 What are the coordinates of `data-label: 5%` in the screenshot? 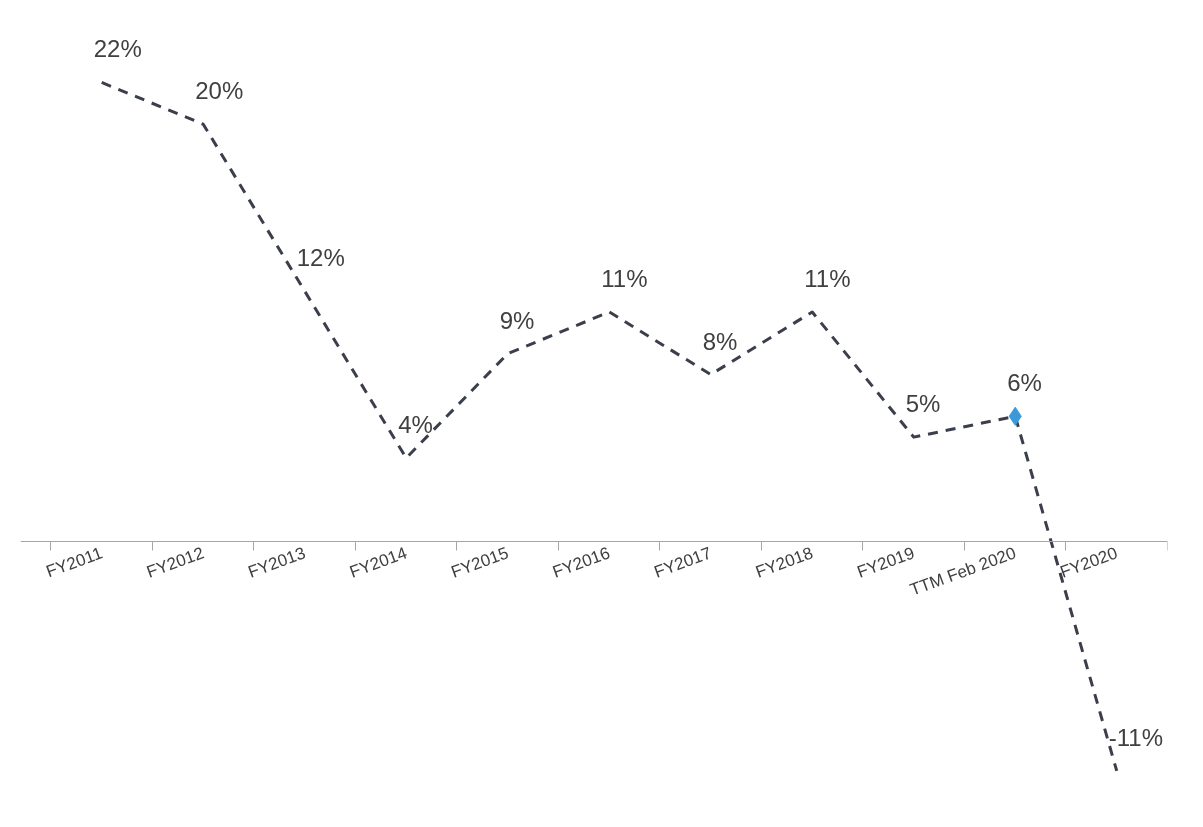 It's located at (923, 404).